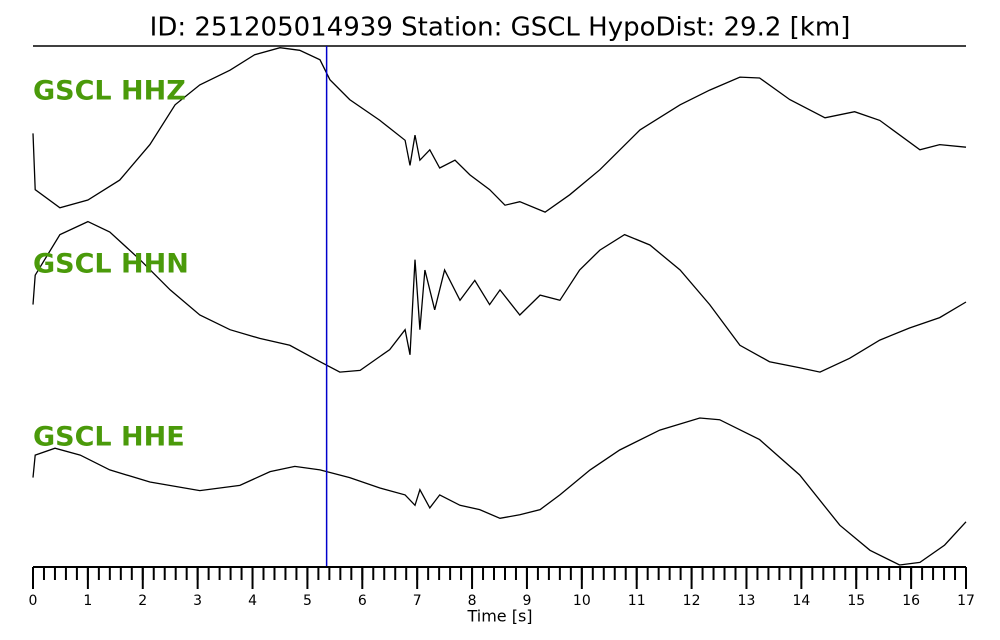 The width and height of the screenshot is (1000, 640). I want to click on x-tick-label: 8, so click(472, 601).